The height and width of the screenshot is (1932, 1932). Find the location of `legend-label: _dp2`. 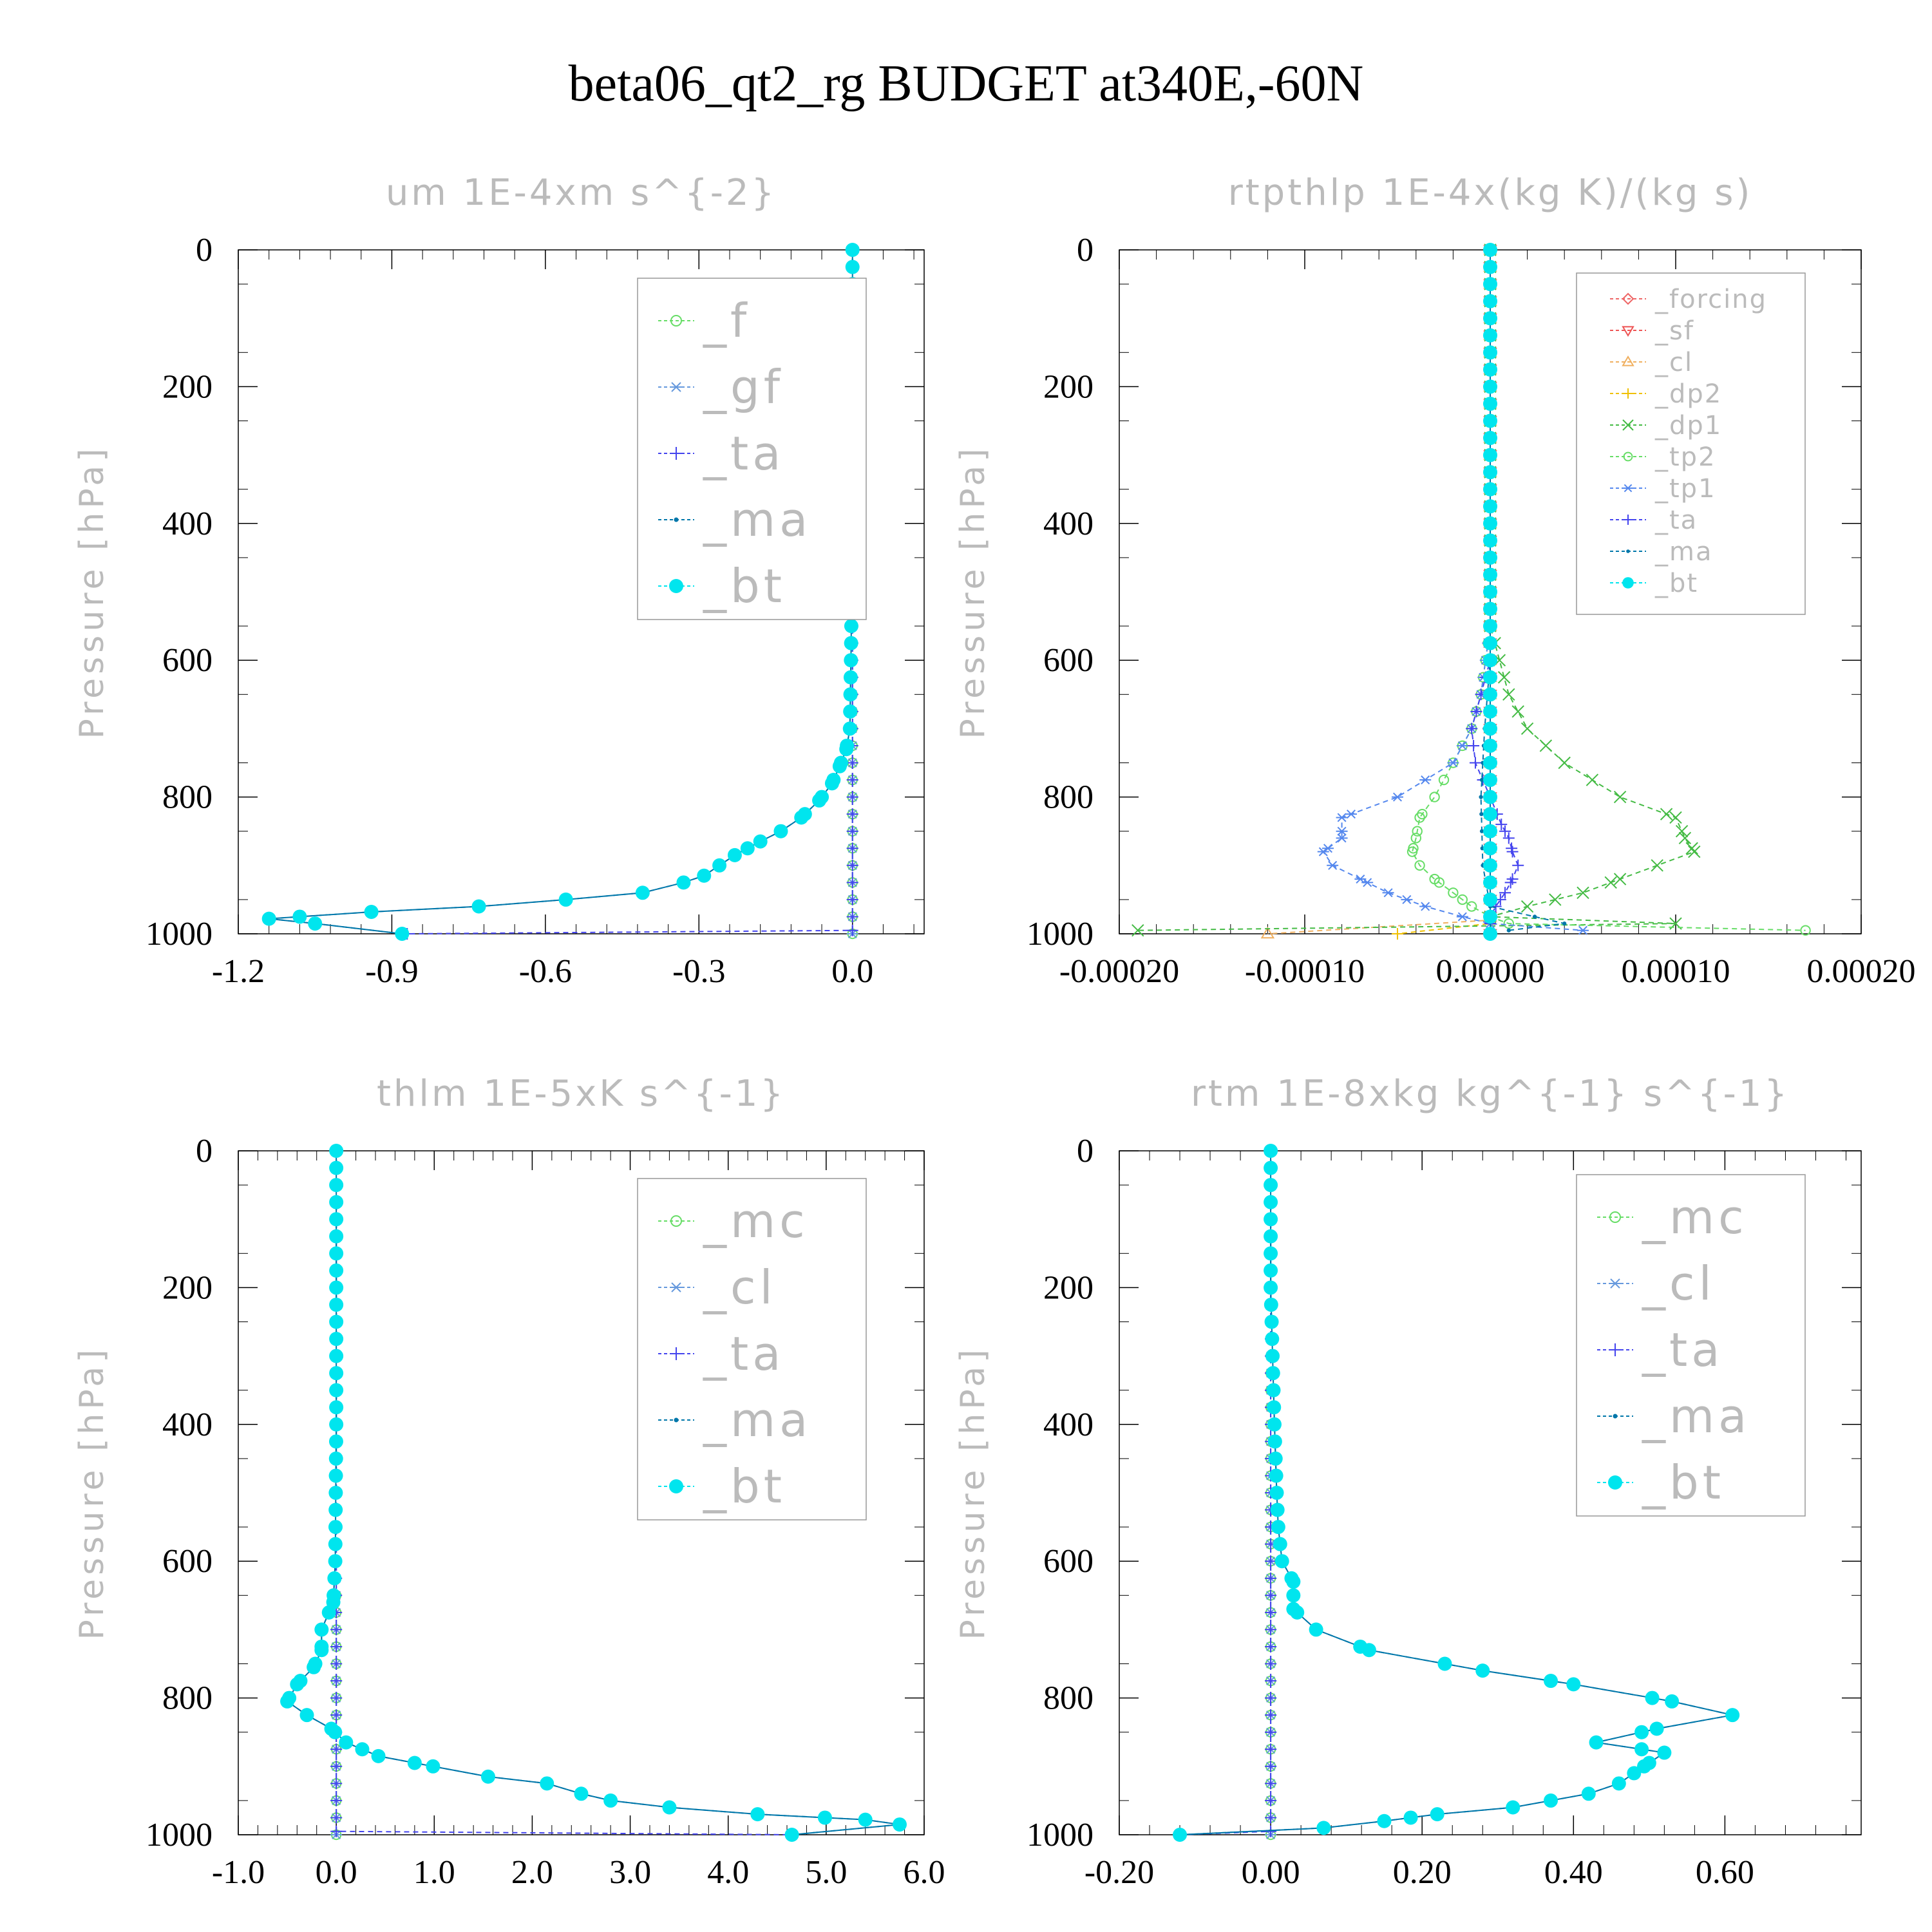

legend-label: _dp2 is located at coordinates (1688, 394).